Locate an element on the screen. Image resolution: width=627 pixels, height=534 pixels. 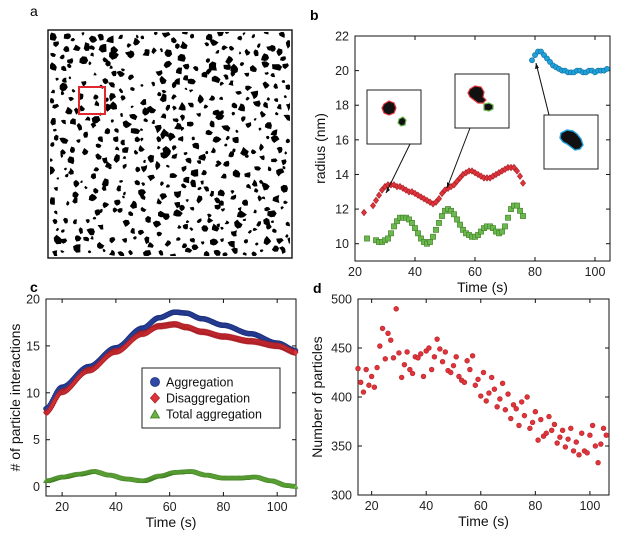
selection-box is located at coordinates (92, 100).